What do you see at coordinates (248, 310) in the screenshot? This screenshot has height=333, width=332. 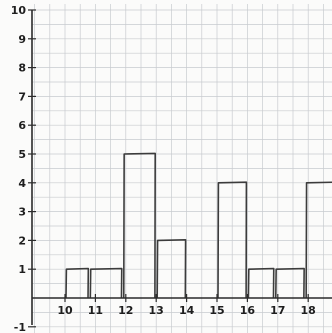 I see `x-tick-label: 16` at bounding box center [248, 310].